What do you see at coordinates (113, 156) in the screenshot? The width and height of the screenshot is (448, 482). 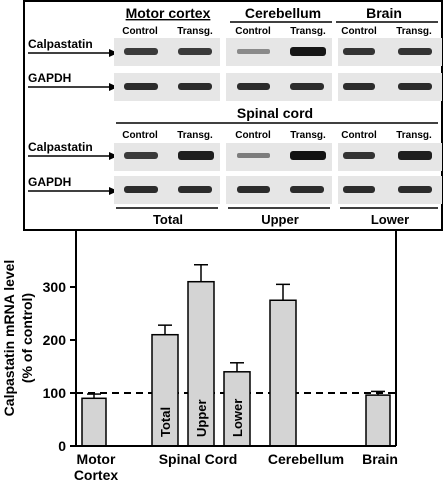 I see `blot-arrowhead-calpastatin-spinal` at bounding box center [113, 156].